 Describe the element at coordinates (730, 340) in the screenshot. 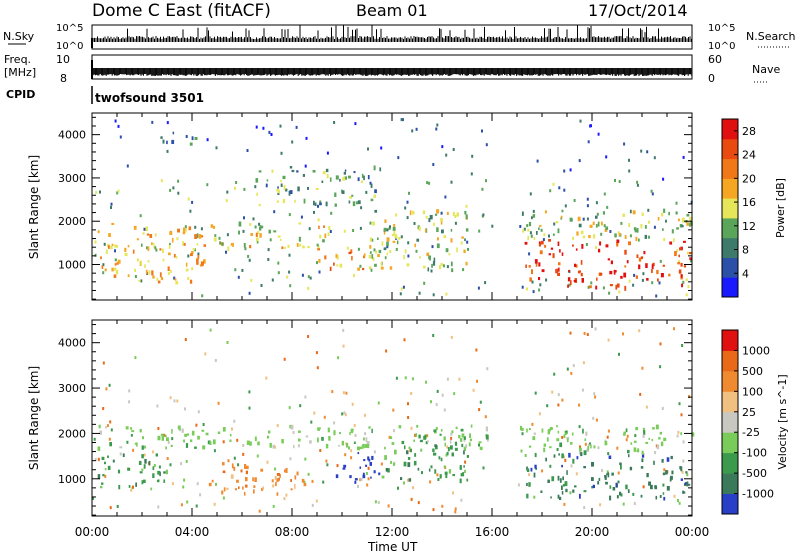

I see `colorbar-swatch` at that location.